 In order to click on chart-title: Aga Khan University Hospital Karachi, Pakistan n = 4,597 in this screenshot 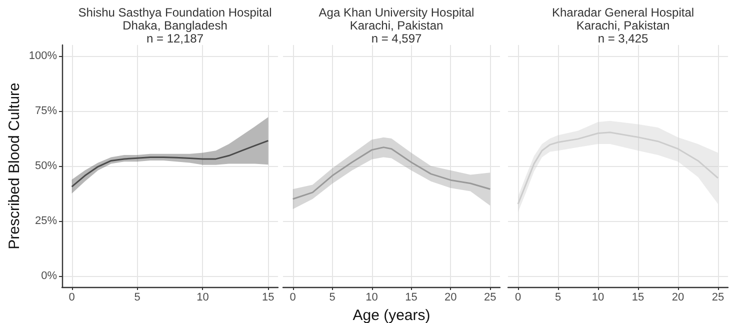, I will do `click(396, 26)`.